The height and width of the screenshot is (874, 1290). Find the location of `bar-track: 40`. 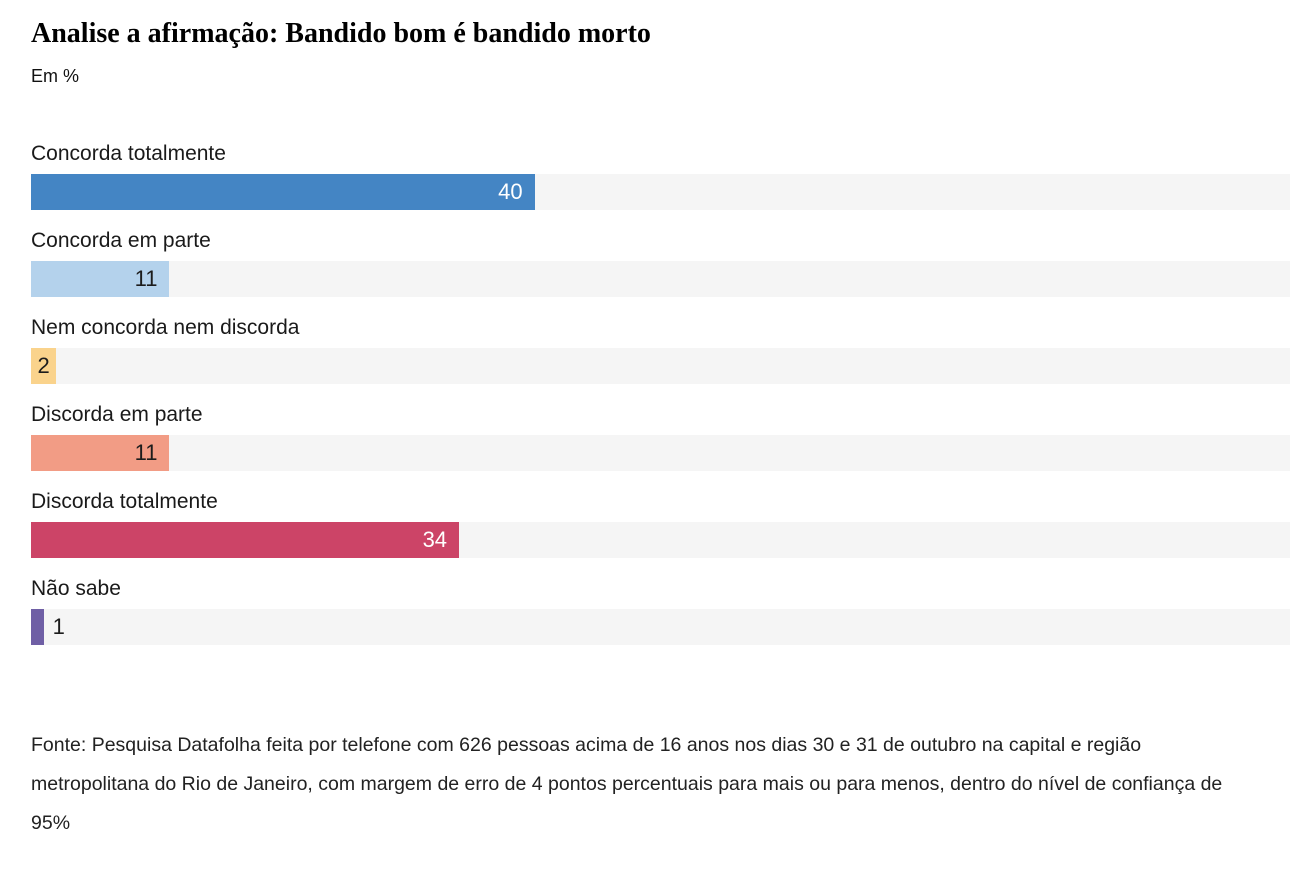

bar-track: 40 is located at coordinates (660, 192).